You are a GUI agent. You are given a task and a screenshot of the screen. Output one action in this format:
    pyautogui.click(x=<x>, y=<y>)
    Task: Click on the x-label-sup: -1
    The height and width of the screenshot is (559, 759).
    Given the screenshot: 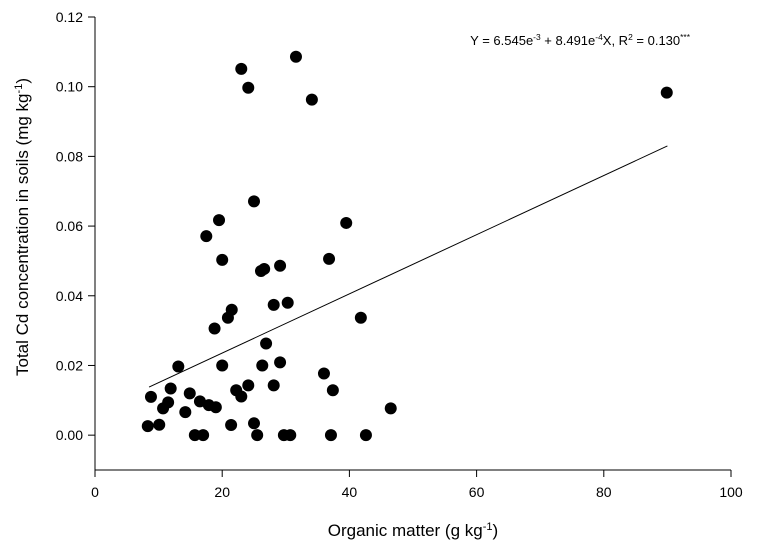 What is the action you would take?
    pyautogui.click(x=488, y=527)
    